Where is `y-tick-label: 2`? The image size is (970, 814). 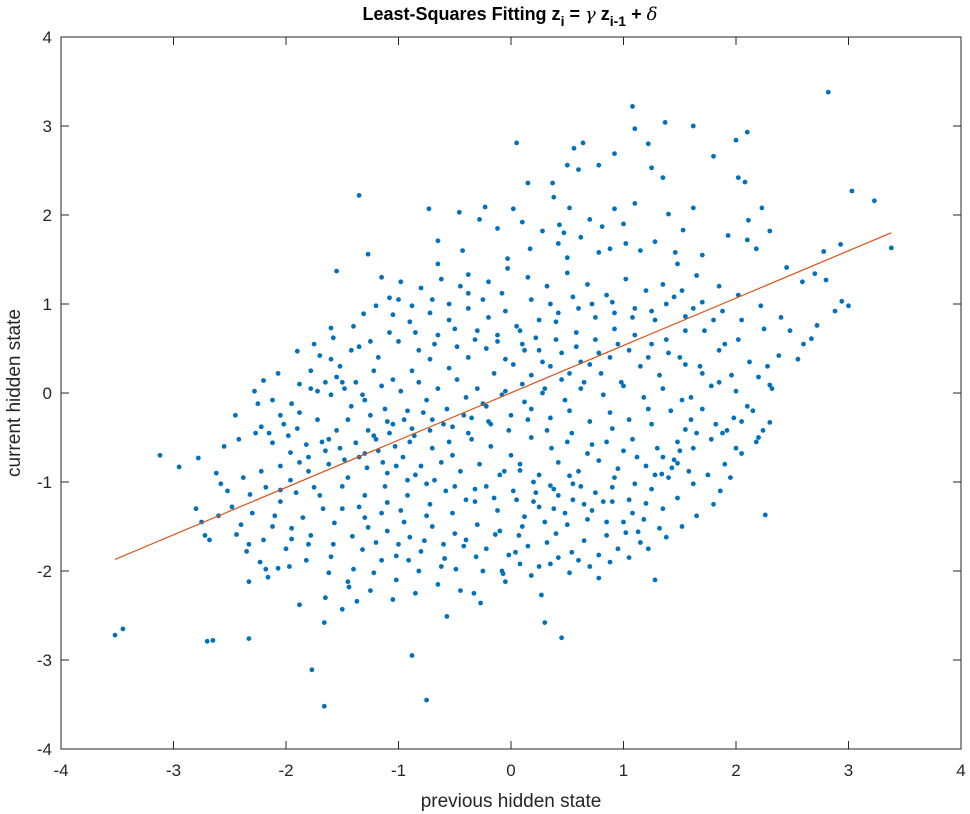
y-tick-label: 2 is located at coordinates (47, 215).